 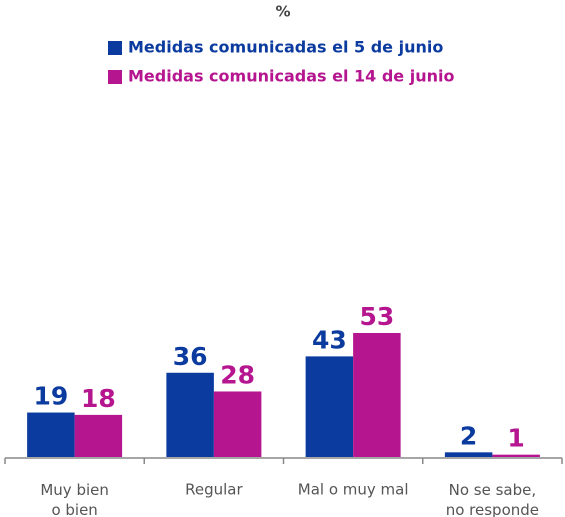 I want to click on chart-title: %, so click(x=282, y=12).